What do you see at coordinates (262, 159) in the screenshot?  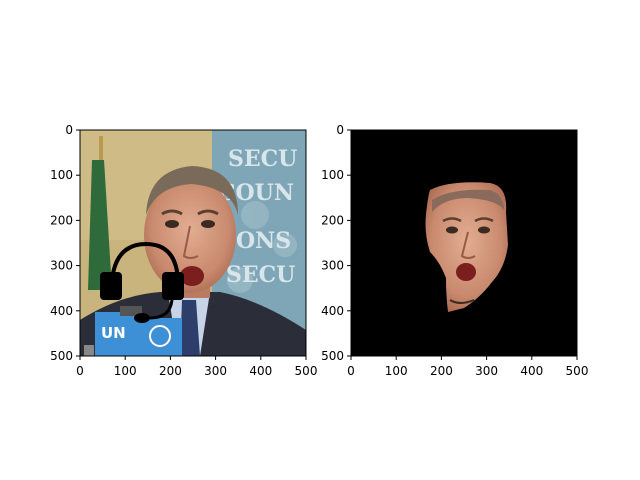 I see `curtain-text-1: SECU` at bounding box center [262, 159].